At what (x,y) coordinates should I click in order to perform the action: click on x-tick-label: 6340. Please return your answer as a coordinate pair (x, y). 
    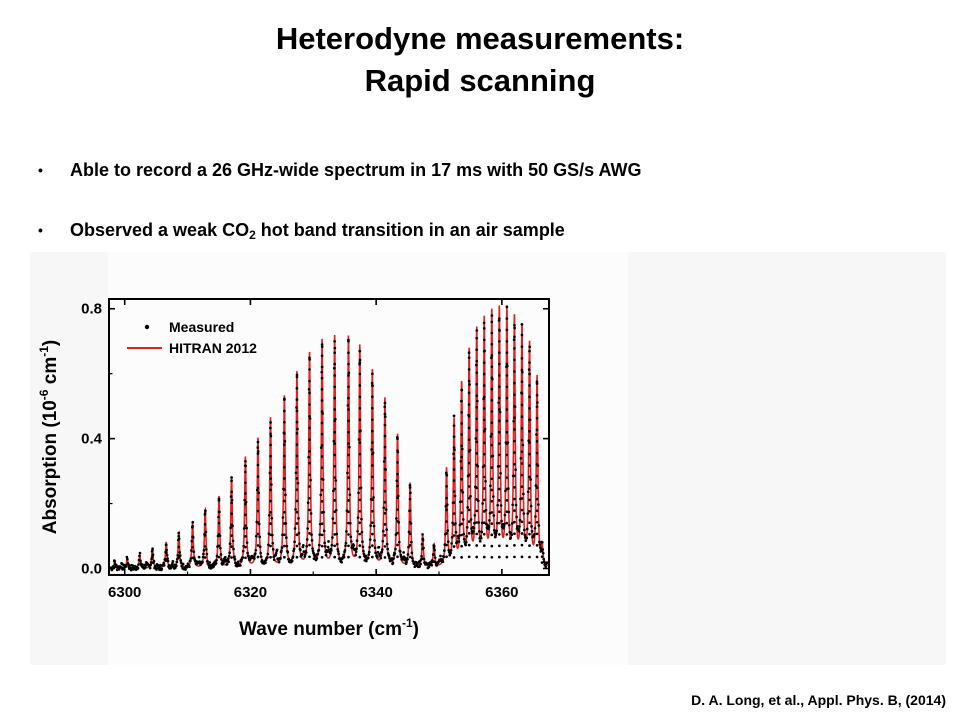
    Looking at the image, I should click on (375, 592).